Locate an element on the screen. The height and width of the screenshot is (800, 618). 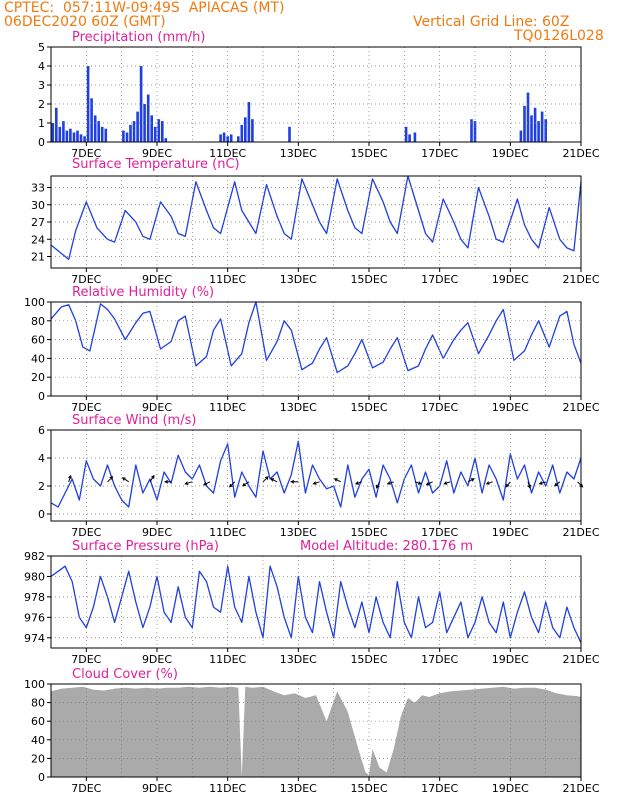
panel-2-title: Surface Temperature (nC) is located at coordinates (156, 164).